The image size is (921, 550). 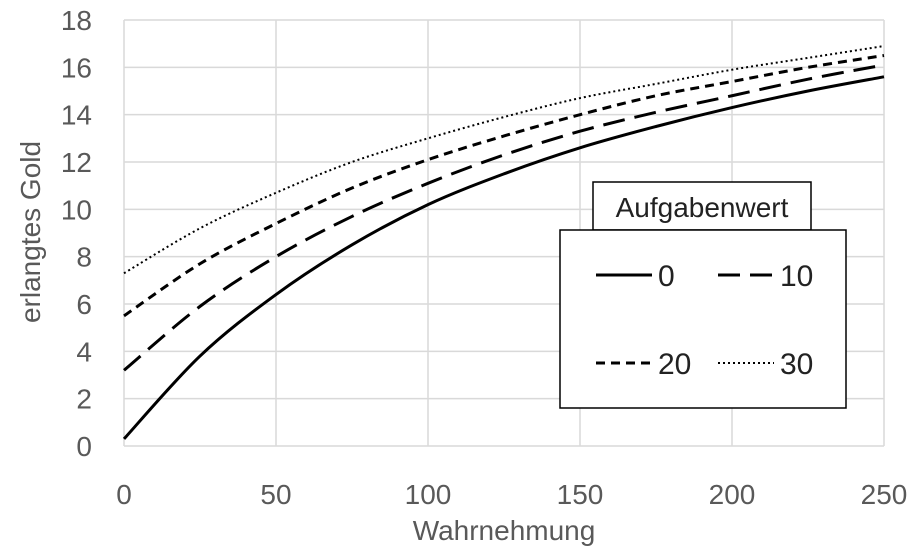 I want to click on y-tick-label: 2, so click(x=84, y=399).